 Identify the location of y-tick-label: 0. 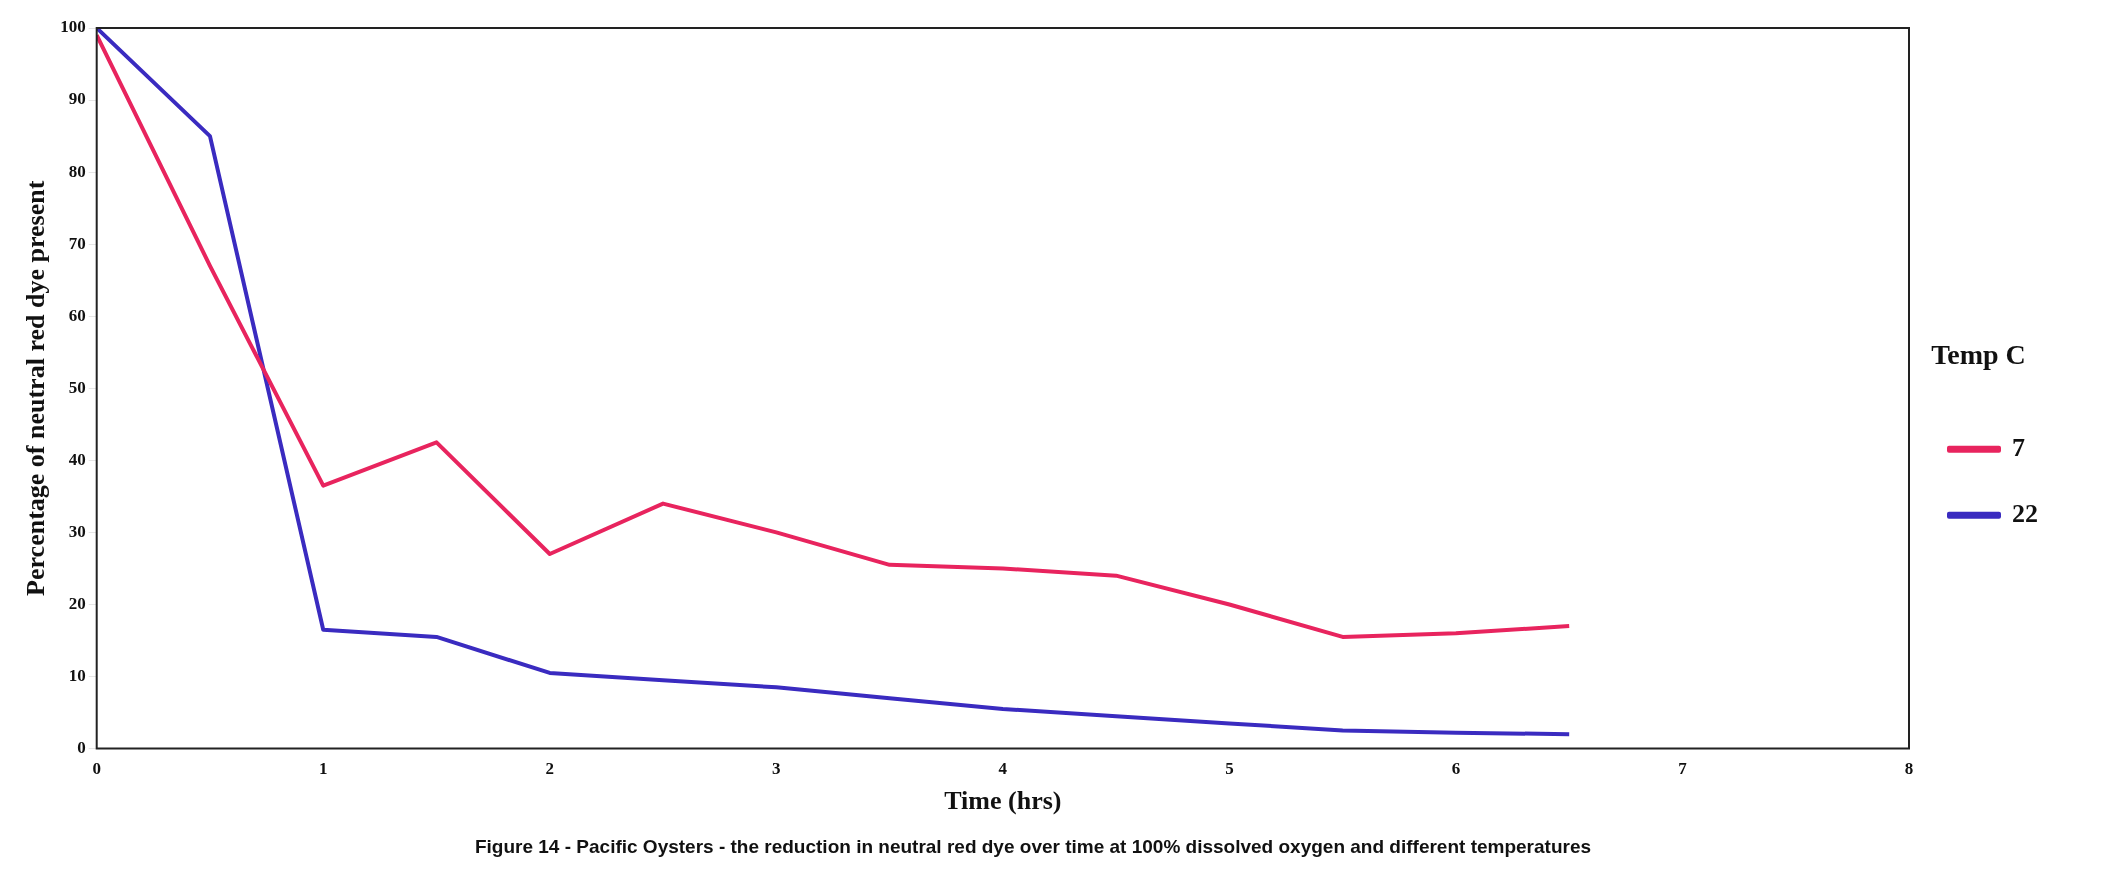
(81, 747).